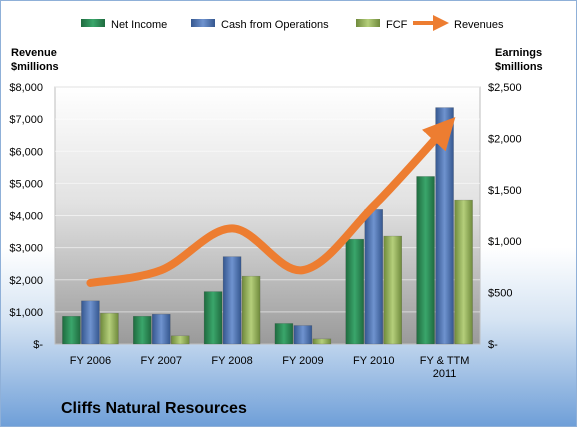  What do you see at coordinates (479, 25) in the screenshot?
I see `legend-label-revenues: Revenues` at bounding box center [479, 25].